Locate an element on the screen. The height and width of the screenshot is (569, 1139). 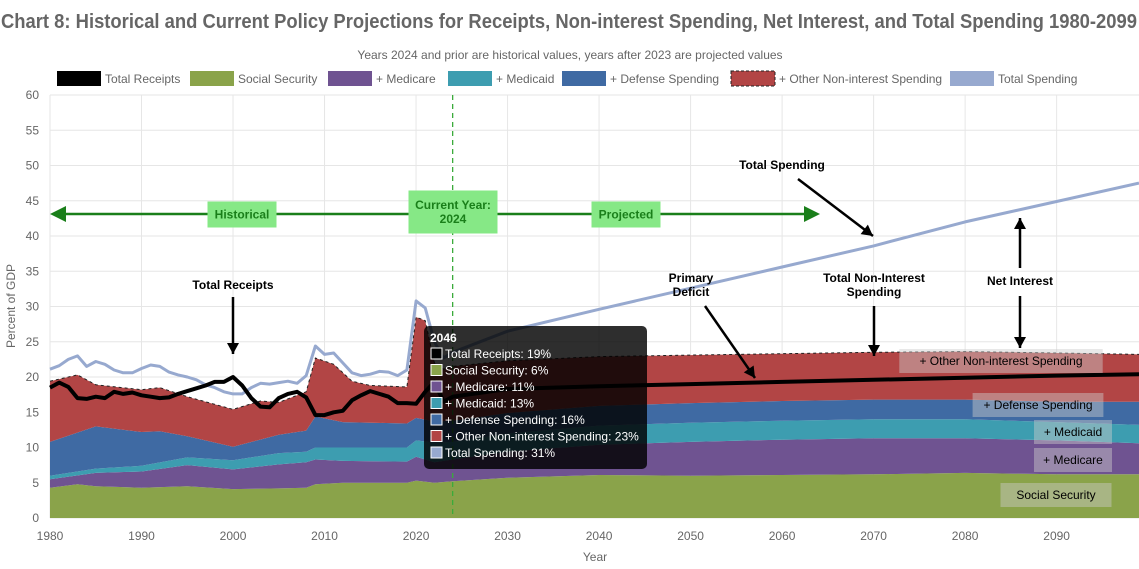
area-label-medicare: + Medicare is located at coordinates (1073, 460).